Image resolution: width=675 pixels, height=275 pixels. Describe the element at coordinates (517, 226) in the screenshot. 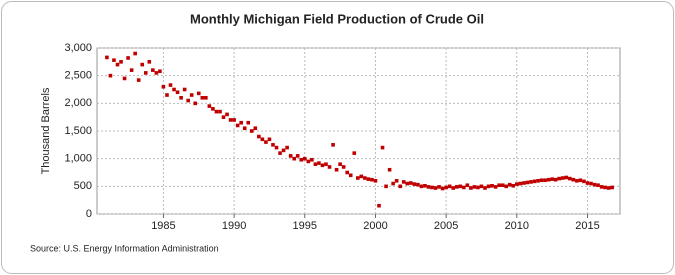

I see `x-tick-label: 2010` at that location.